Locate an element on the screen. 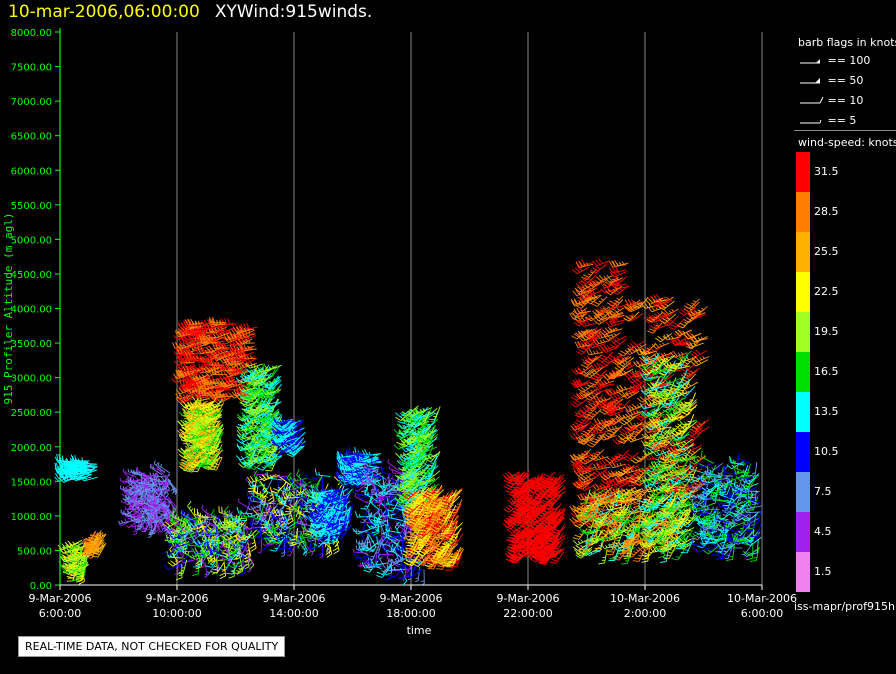 This screenshot has width=896, height=674. flag-50-icon is located at coordinates (810, 81).